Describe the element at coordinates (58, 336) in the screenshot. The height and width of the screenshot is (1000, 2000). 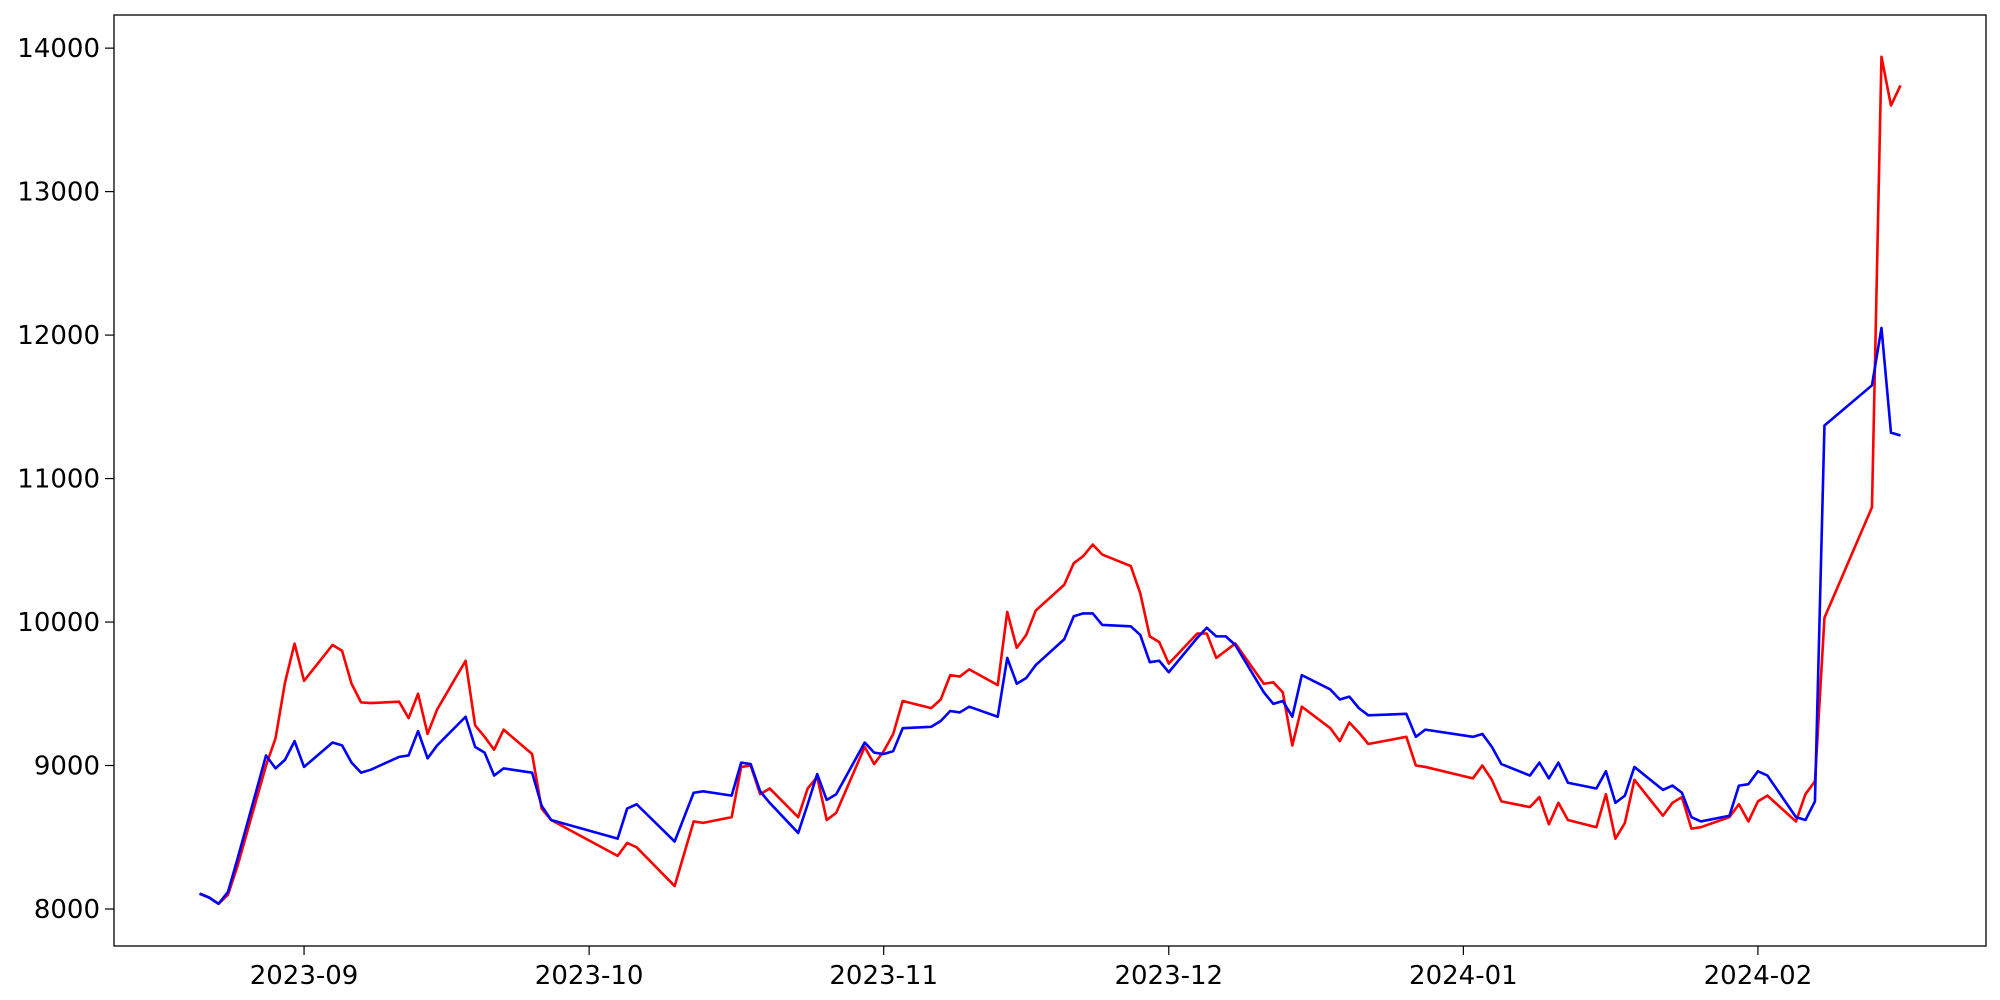
I see `y-tick-label: 12000` at that location.